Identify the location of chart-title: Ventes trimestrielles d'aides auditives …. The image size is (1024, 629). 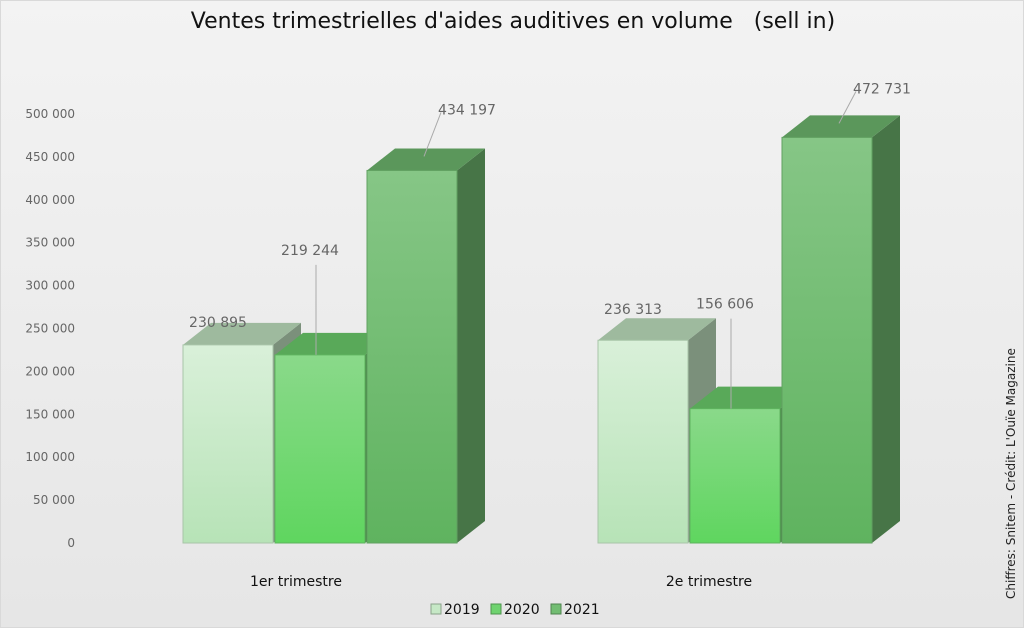
(513, 21).